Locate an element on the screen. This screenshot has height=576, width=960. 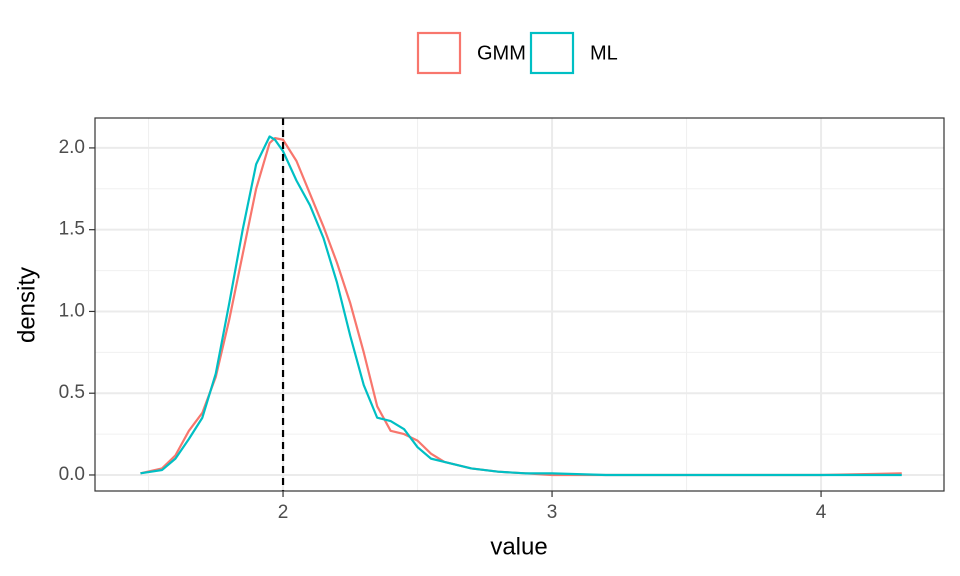
y-axis-title: density is located at coordinates (26, 305).